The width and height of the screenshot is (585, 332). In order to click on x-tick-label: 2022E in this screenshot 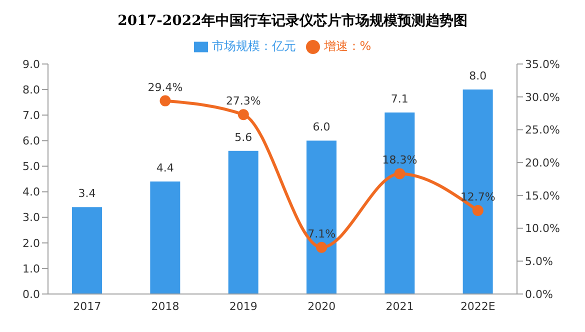, I will do `click(478, 306)`.